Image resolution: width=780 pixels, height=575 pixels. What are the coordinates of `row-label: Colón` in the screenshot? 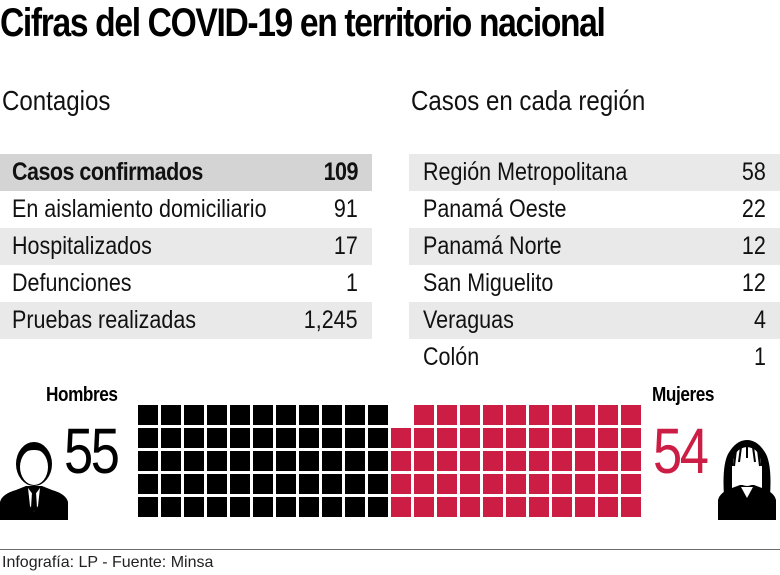 It's located at (451, 357).